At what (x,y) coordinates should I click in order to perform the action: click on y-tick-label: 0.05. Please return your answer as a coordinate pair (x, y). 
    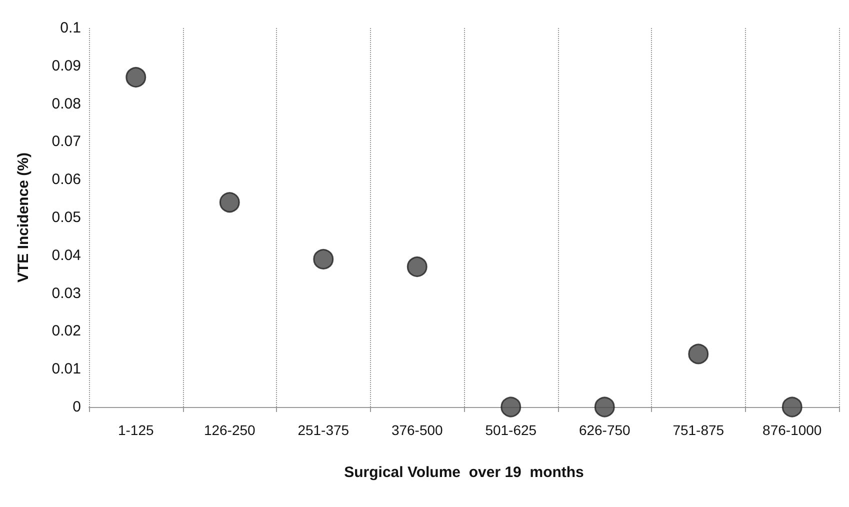
    Looking at the image, I should click on (66, 217).